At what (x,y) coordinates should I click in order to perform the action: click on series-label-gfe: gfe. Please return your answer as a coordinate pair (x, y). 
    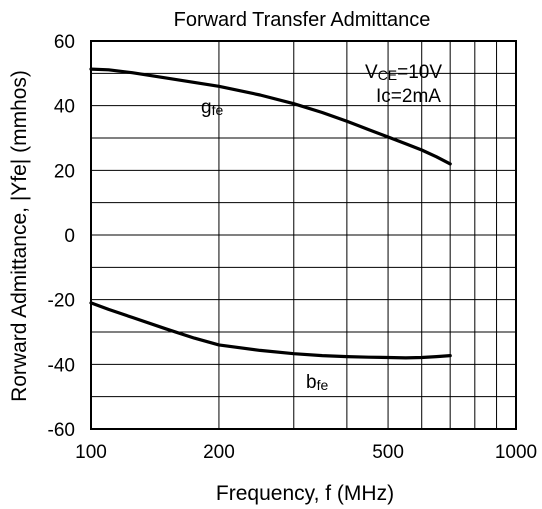
    Looking at the image, I should click on (212, 107).